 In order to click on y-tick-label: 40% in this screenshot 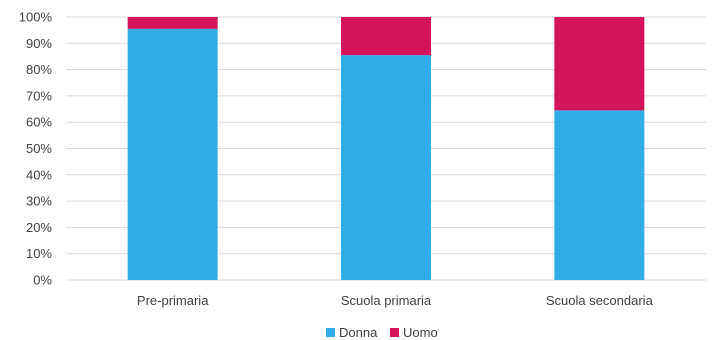, I will do `click(39, 174)`.